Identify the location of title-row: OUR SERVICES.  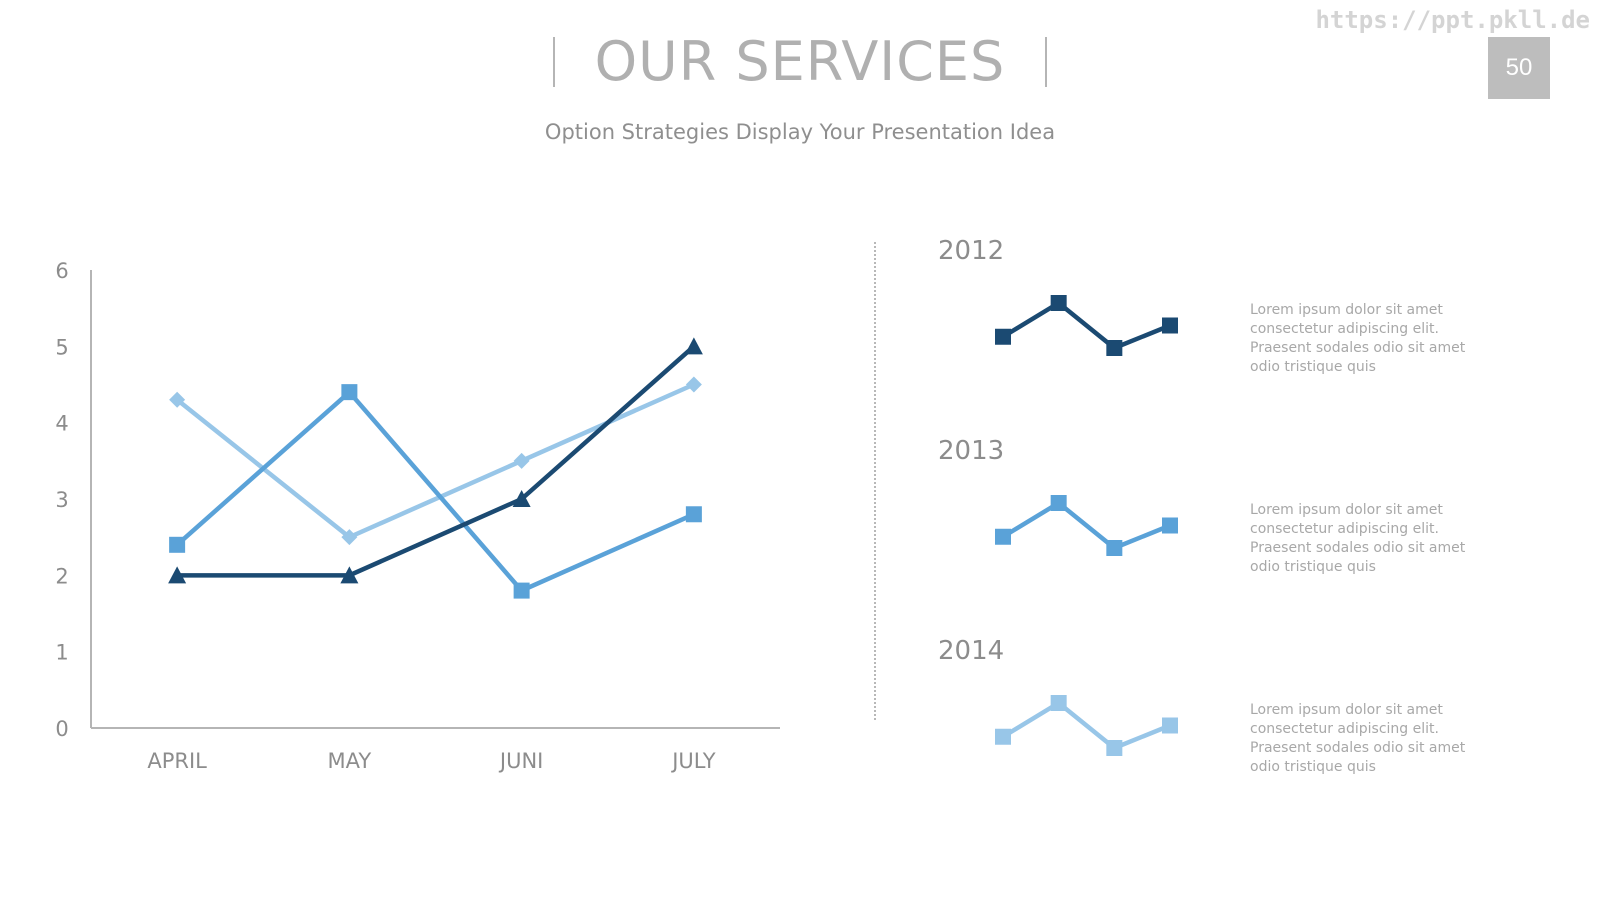
(800, 61).